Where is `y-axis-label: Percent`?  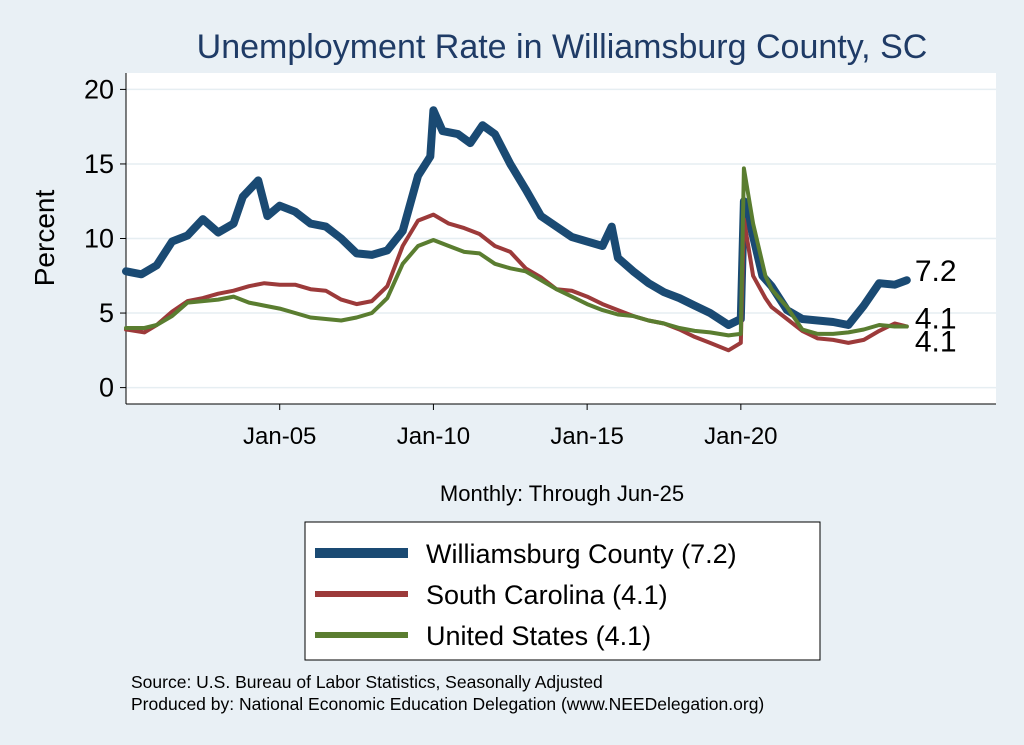
y-axis-label: Percent is located at coordinates (44, 238).